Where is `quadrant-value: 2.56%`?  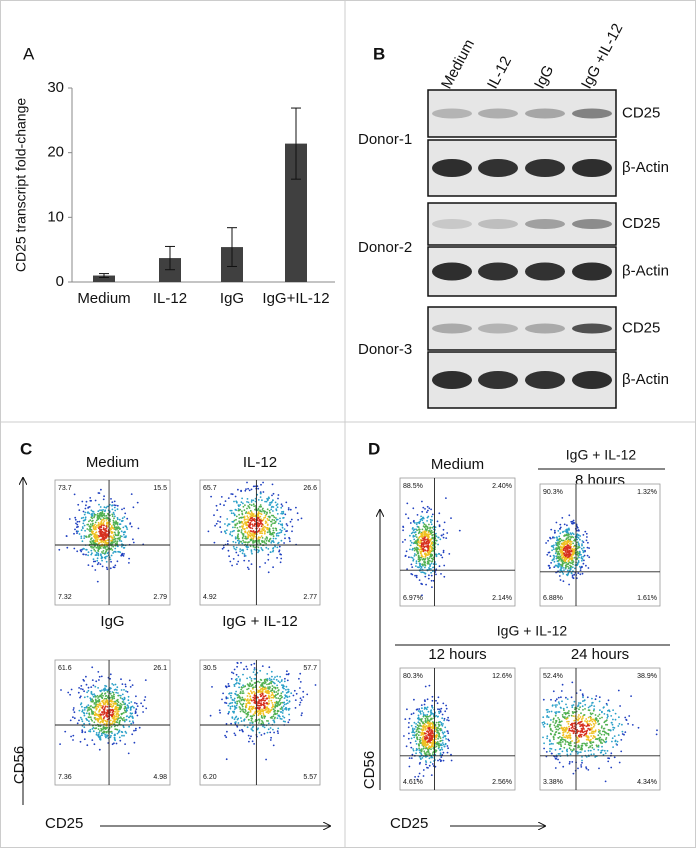
quadrant-value: 2.56% is located at coordinates (502, 782).